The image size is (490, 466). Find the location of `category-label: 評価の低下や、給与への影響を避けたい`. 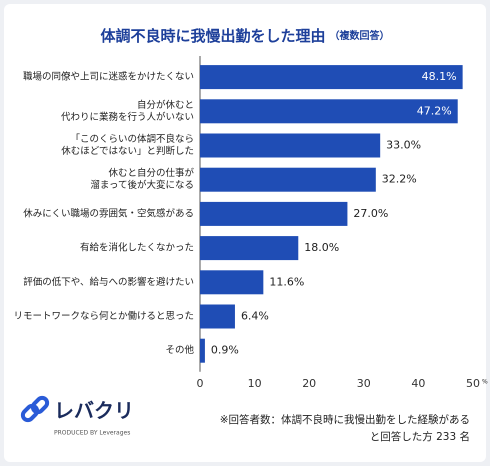

category-label: 評価の低下や、給与への影響を避けたい is located at coordinates (108, 282).